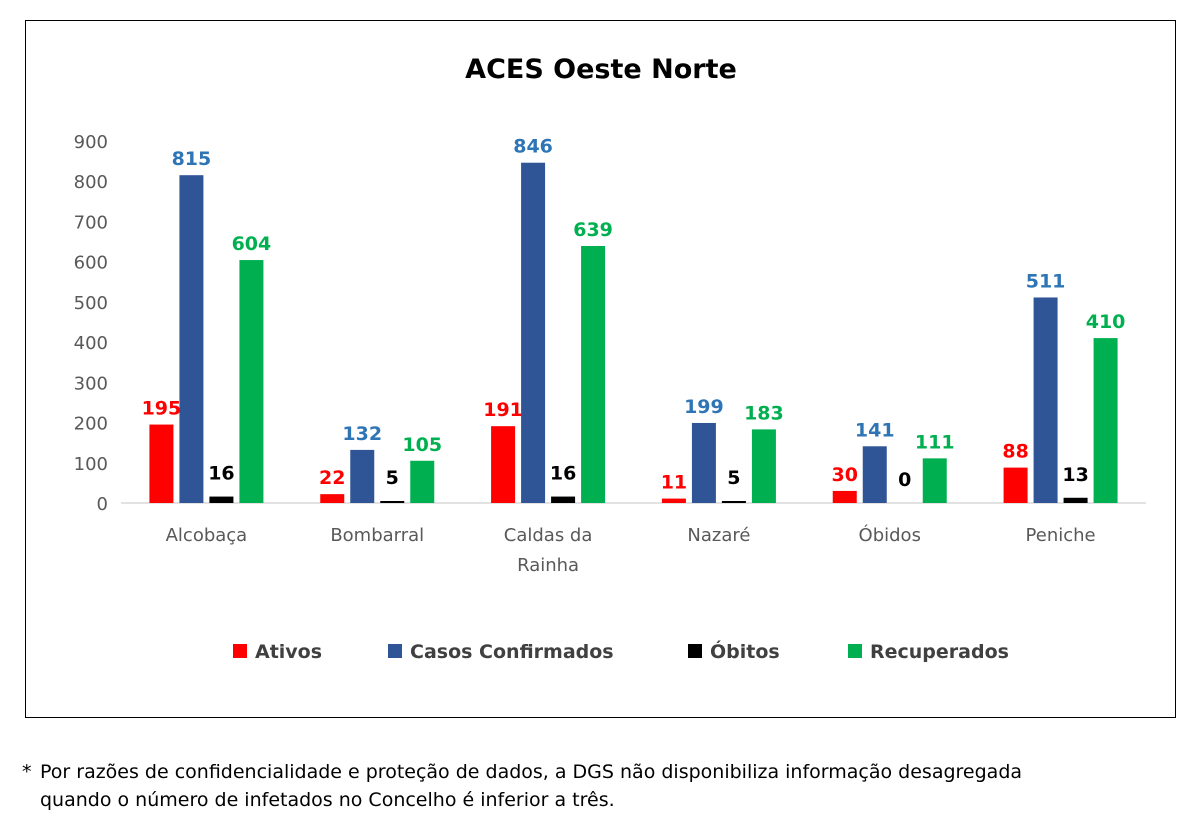 This screenshot has width=1200, height=832. I want to click on legend-label: Ativos, so click(288, 652).